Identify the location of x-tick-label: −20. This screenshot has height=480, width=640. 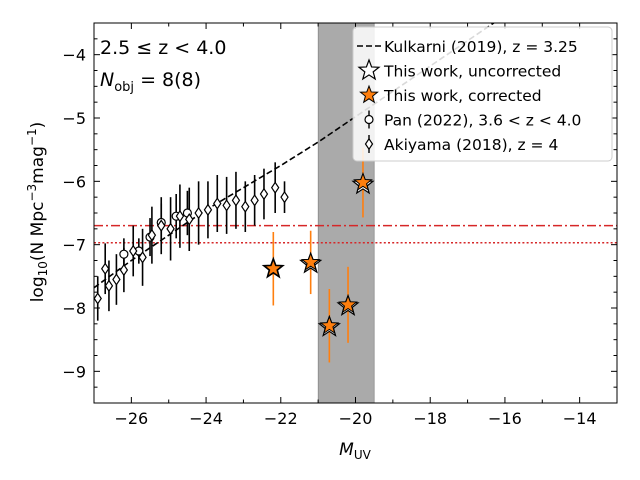
(356, 418).